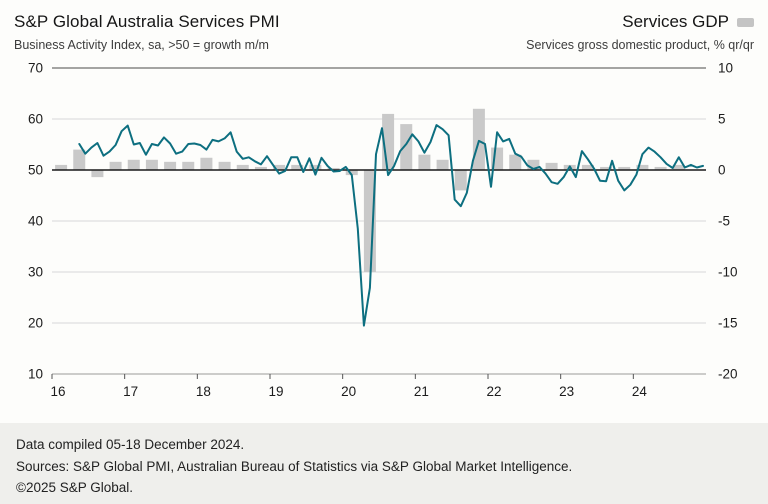  I want to click on svg-text: 30, so click(35, 272).